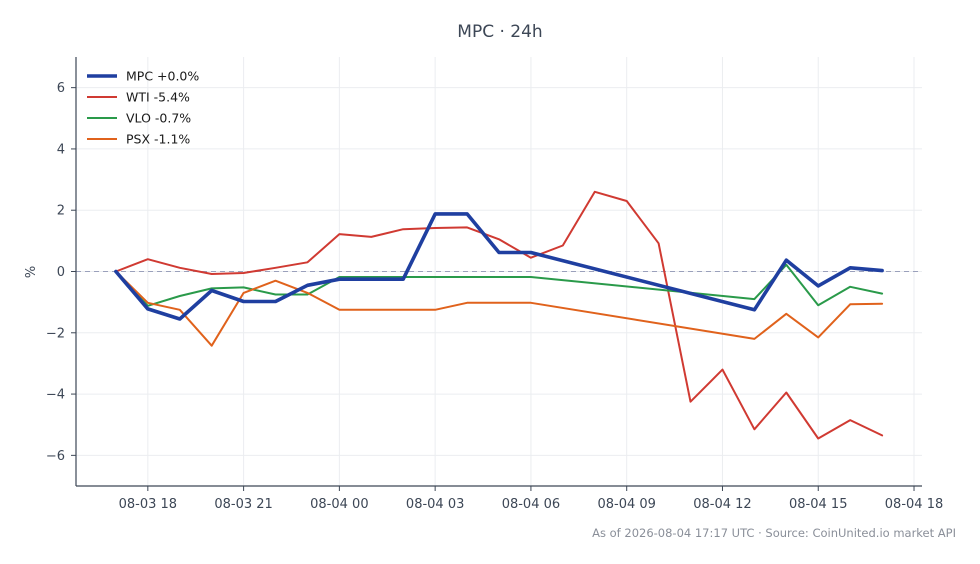  Describe the element at coordinates (55, 395) in the screenshot. I see `y-tick-label: −4` at that location.